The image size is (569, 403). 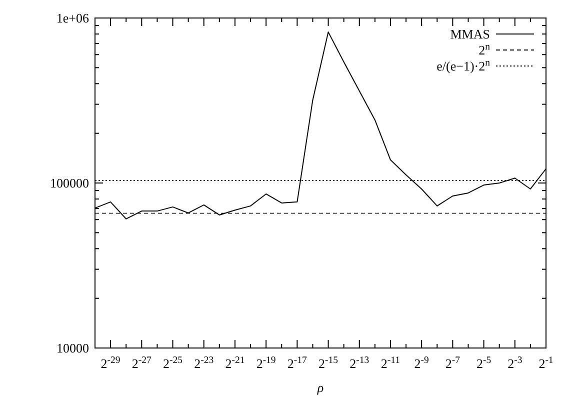 I want to click on x-tick-label: 2$^{-5}$, so click(x=484, y=362).